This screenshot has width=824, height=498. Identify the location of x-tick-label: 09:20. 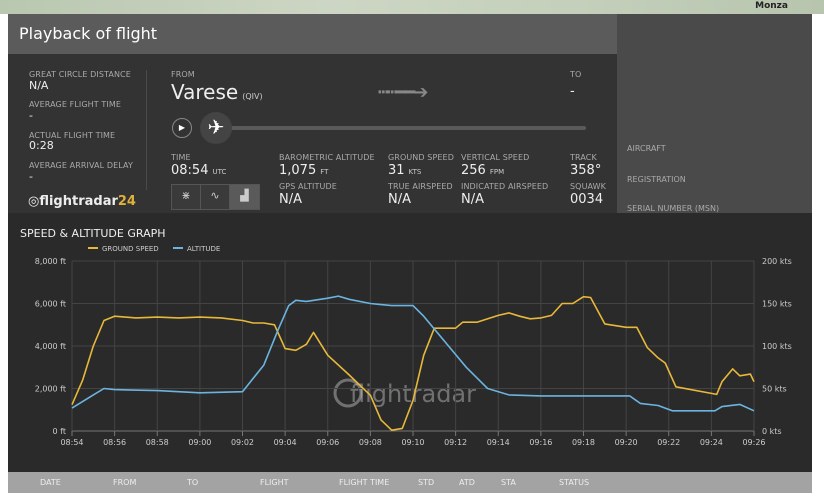
(626, 442).